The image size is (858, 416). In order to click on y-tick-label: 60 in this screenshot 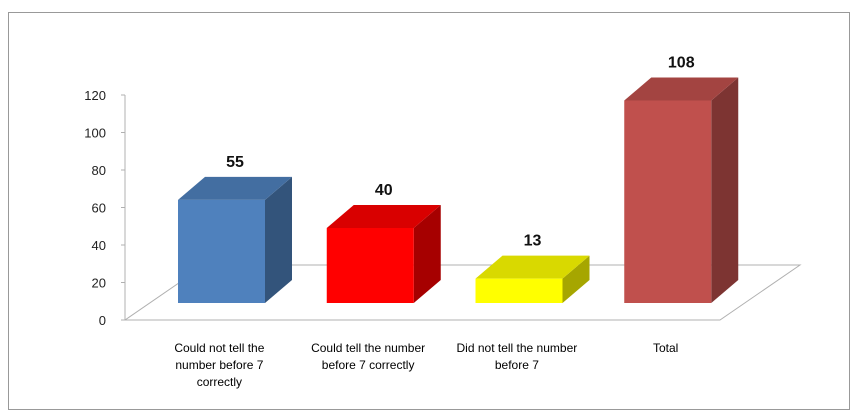, I will do `click(99, 208)`.